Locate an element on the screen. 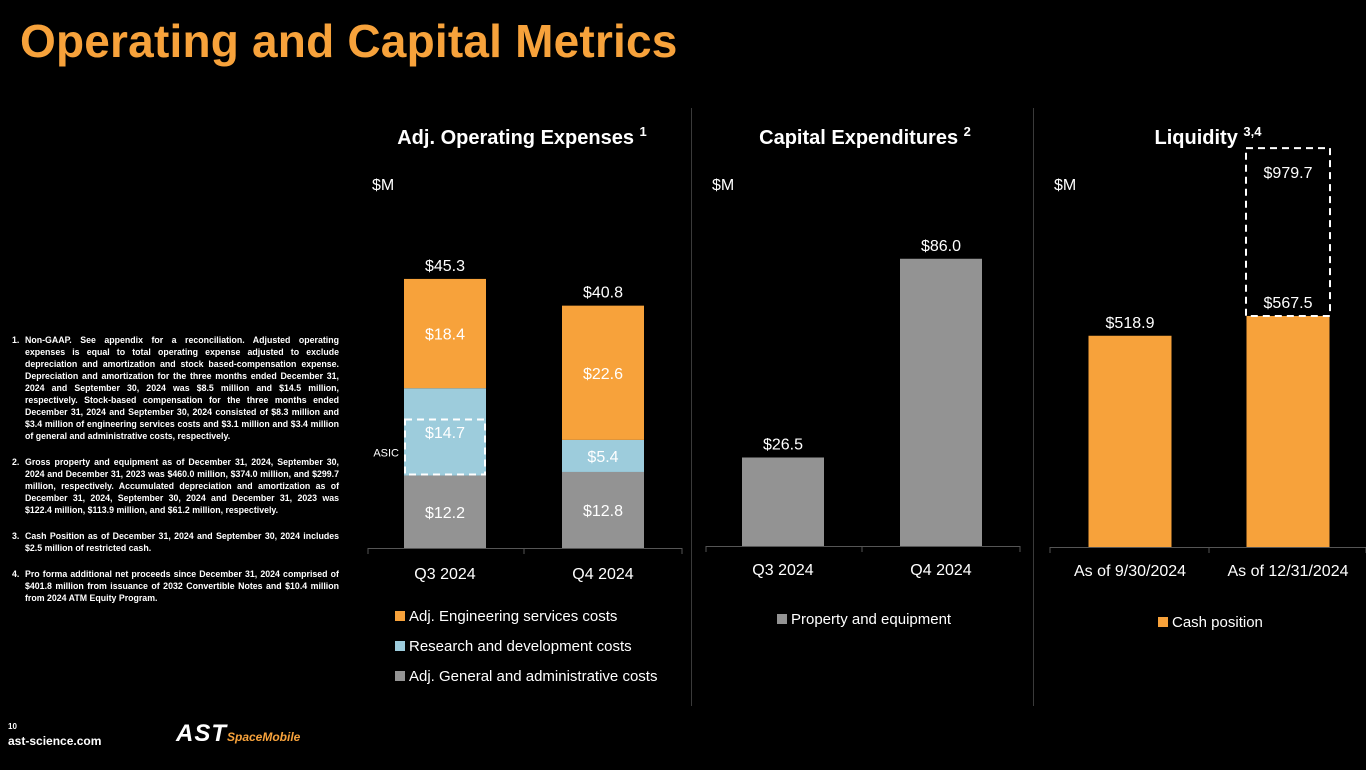 The height and width of the screenshot is (770, 1366). pro-forma-box is located at coordinates (1288, 232).